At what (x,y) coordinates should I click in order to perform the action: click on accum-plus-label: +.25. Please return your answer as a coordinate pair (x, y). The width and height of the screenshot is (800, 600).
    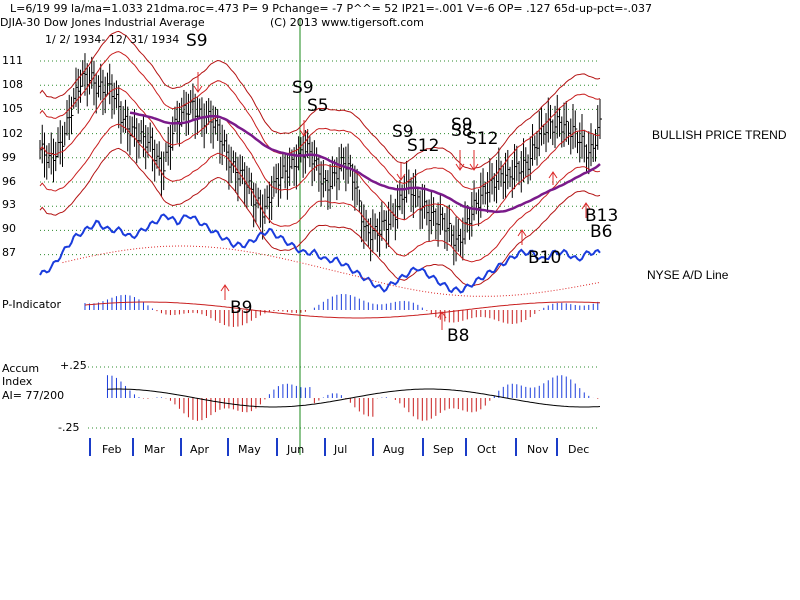
    Looking at the image, I should click on (73, 365).